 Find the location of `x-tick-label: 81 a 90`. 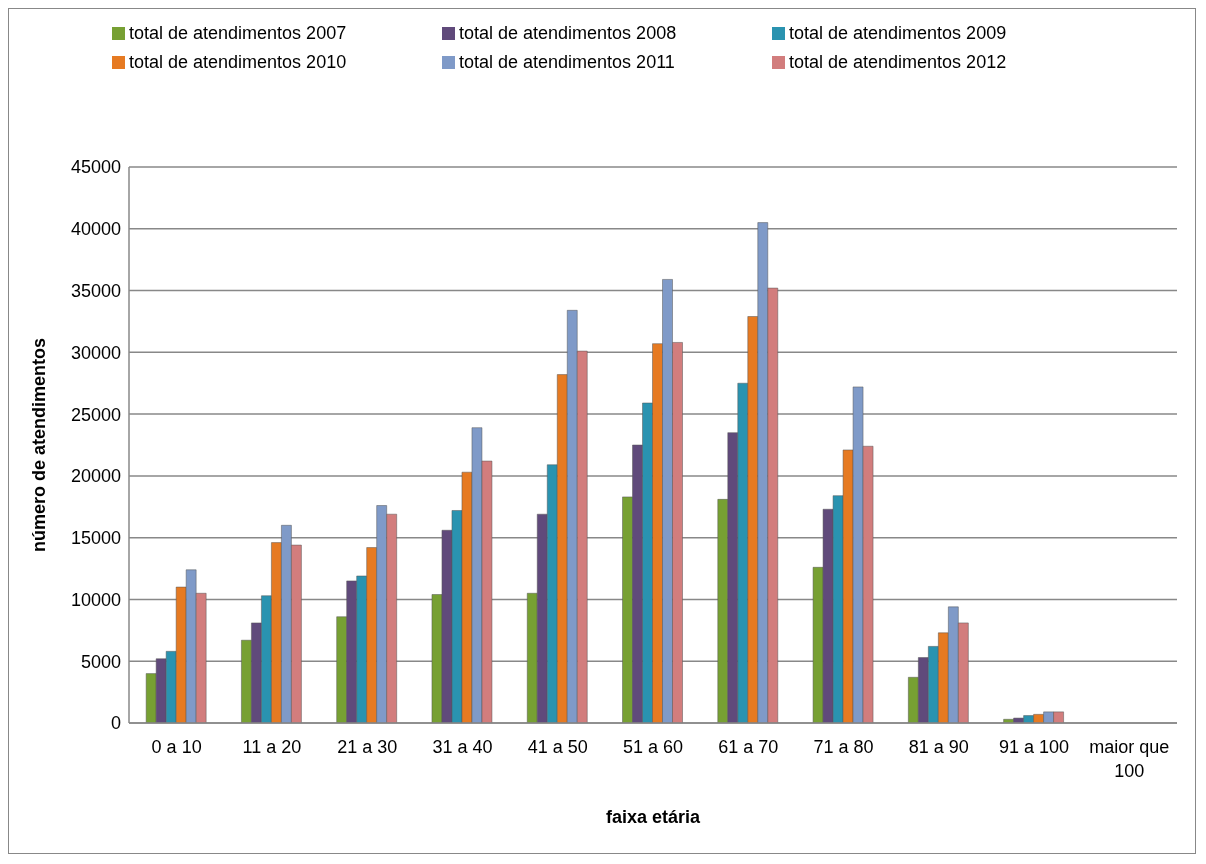

x-tick-label: 81 a 90 is located at coordinates (938, 747).